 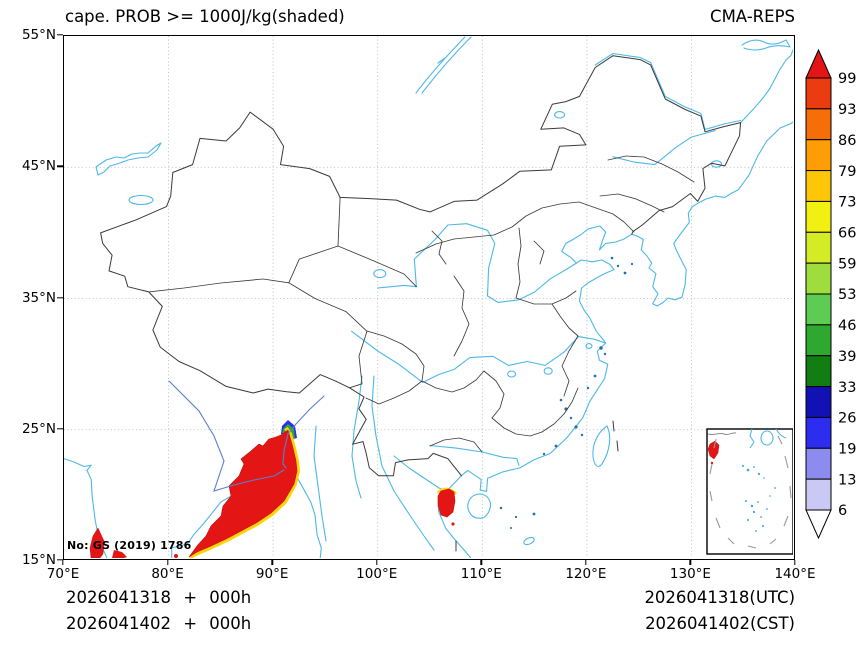 I want to click on inset-dash-line, so click(x=750, y=492).